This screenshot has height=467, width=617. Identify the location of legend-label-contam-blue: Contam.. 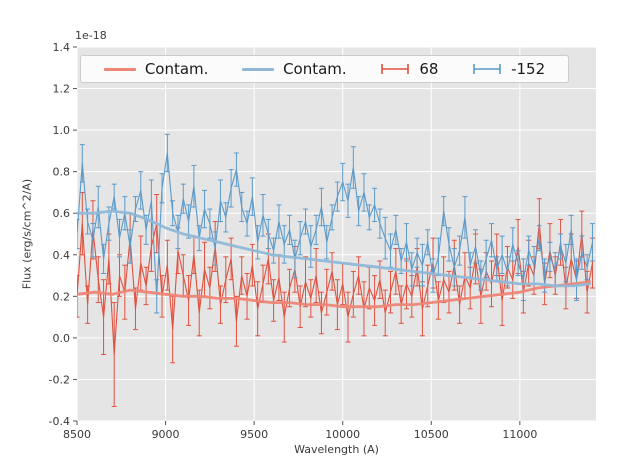
(315, 69).